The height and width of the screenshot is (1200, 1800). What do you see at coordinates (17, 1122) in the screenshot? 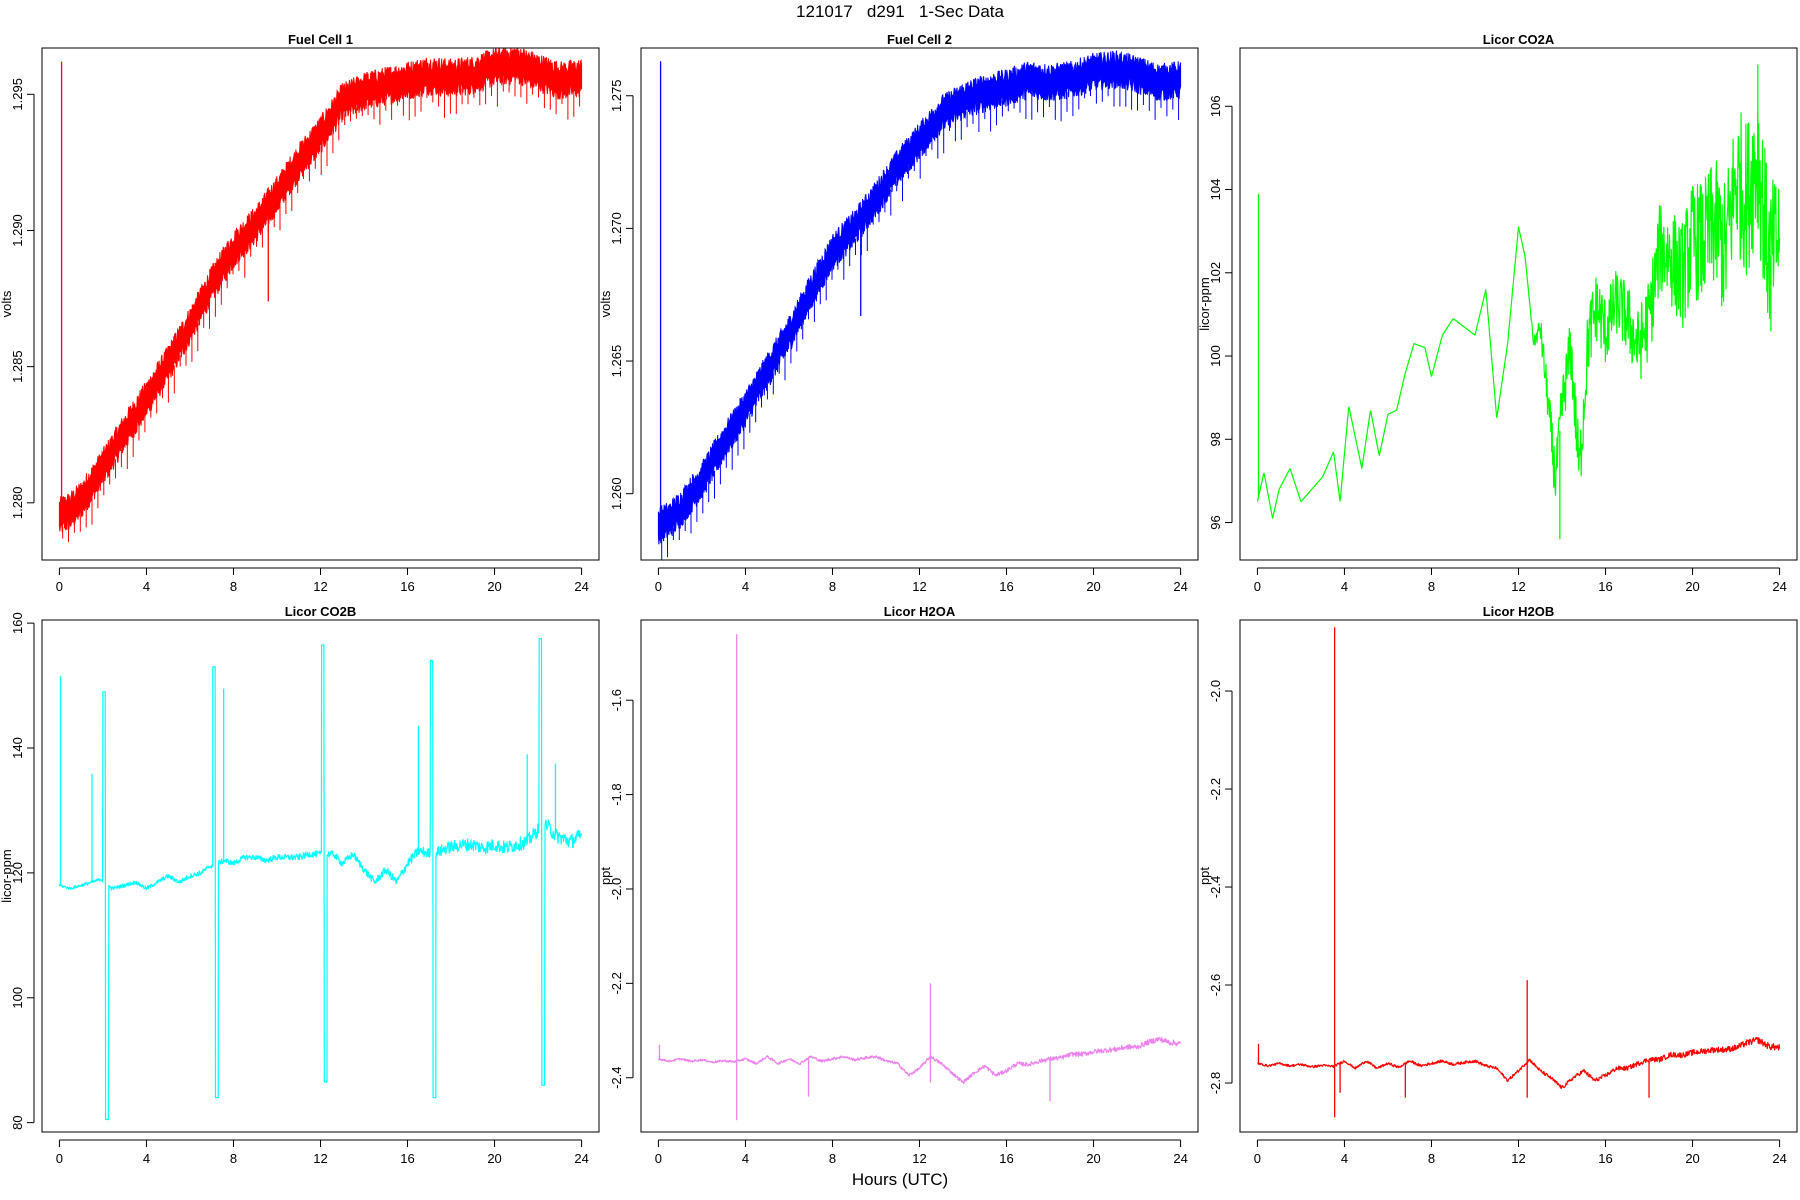
I see `y-tick-label: 80` at bounding box center [17, 1122].